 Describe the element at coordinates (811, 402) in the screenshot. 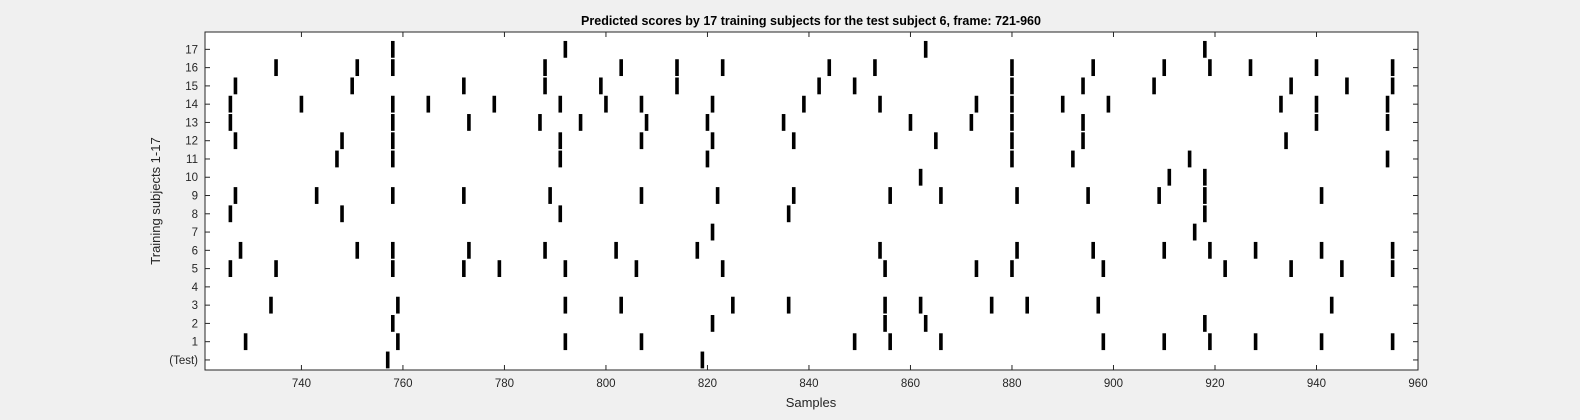

I see `x-axis-label: Samples` at that location.